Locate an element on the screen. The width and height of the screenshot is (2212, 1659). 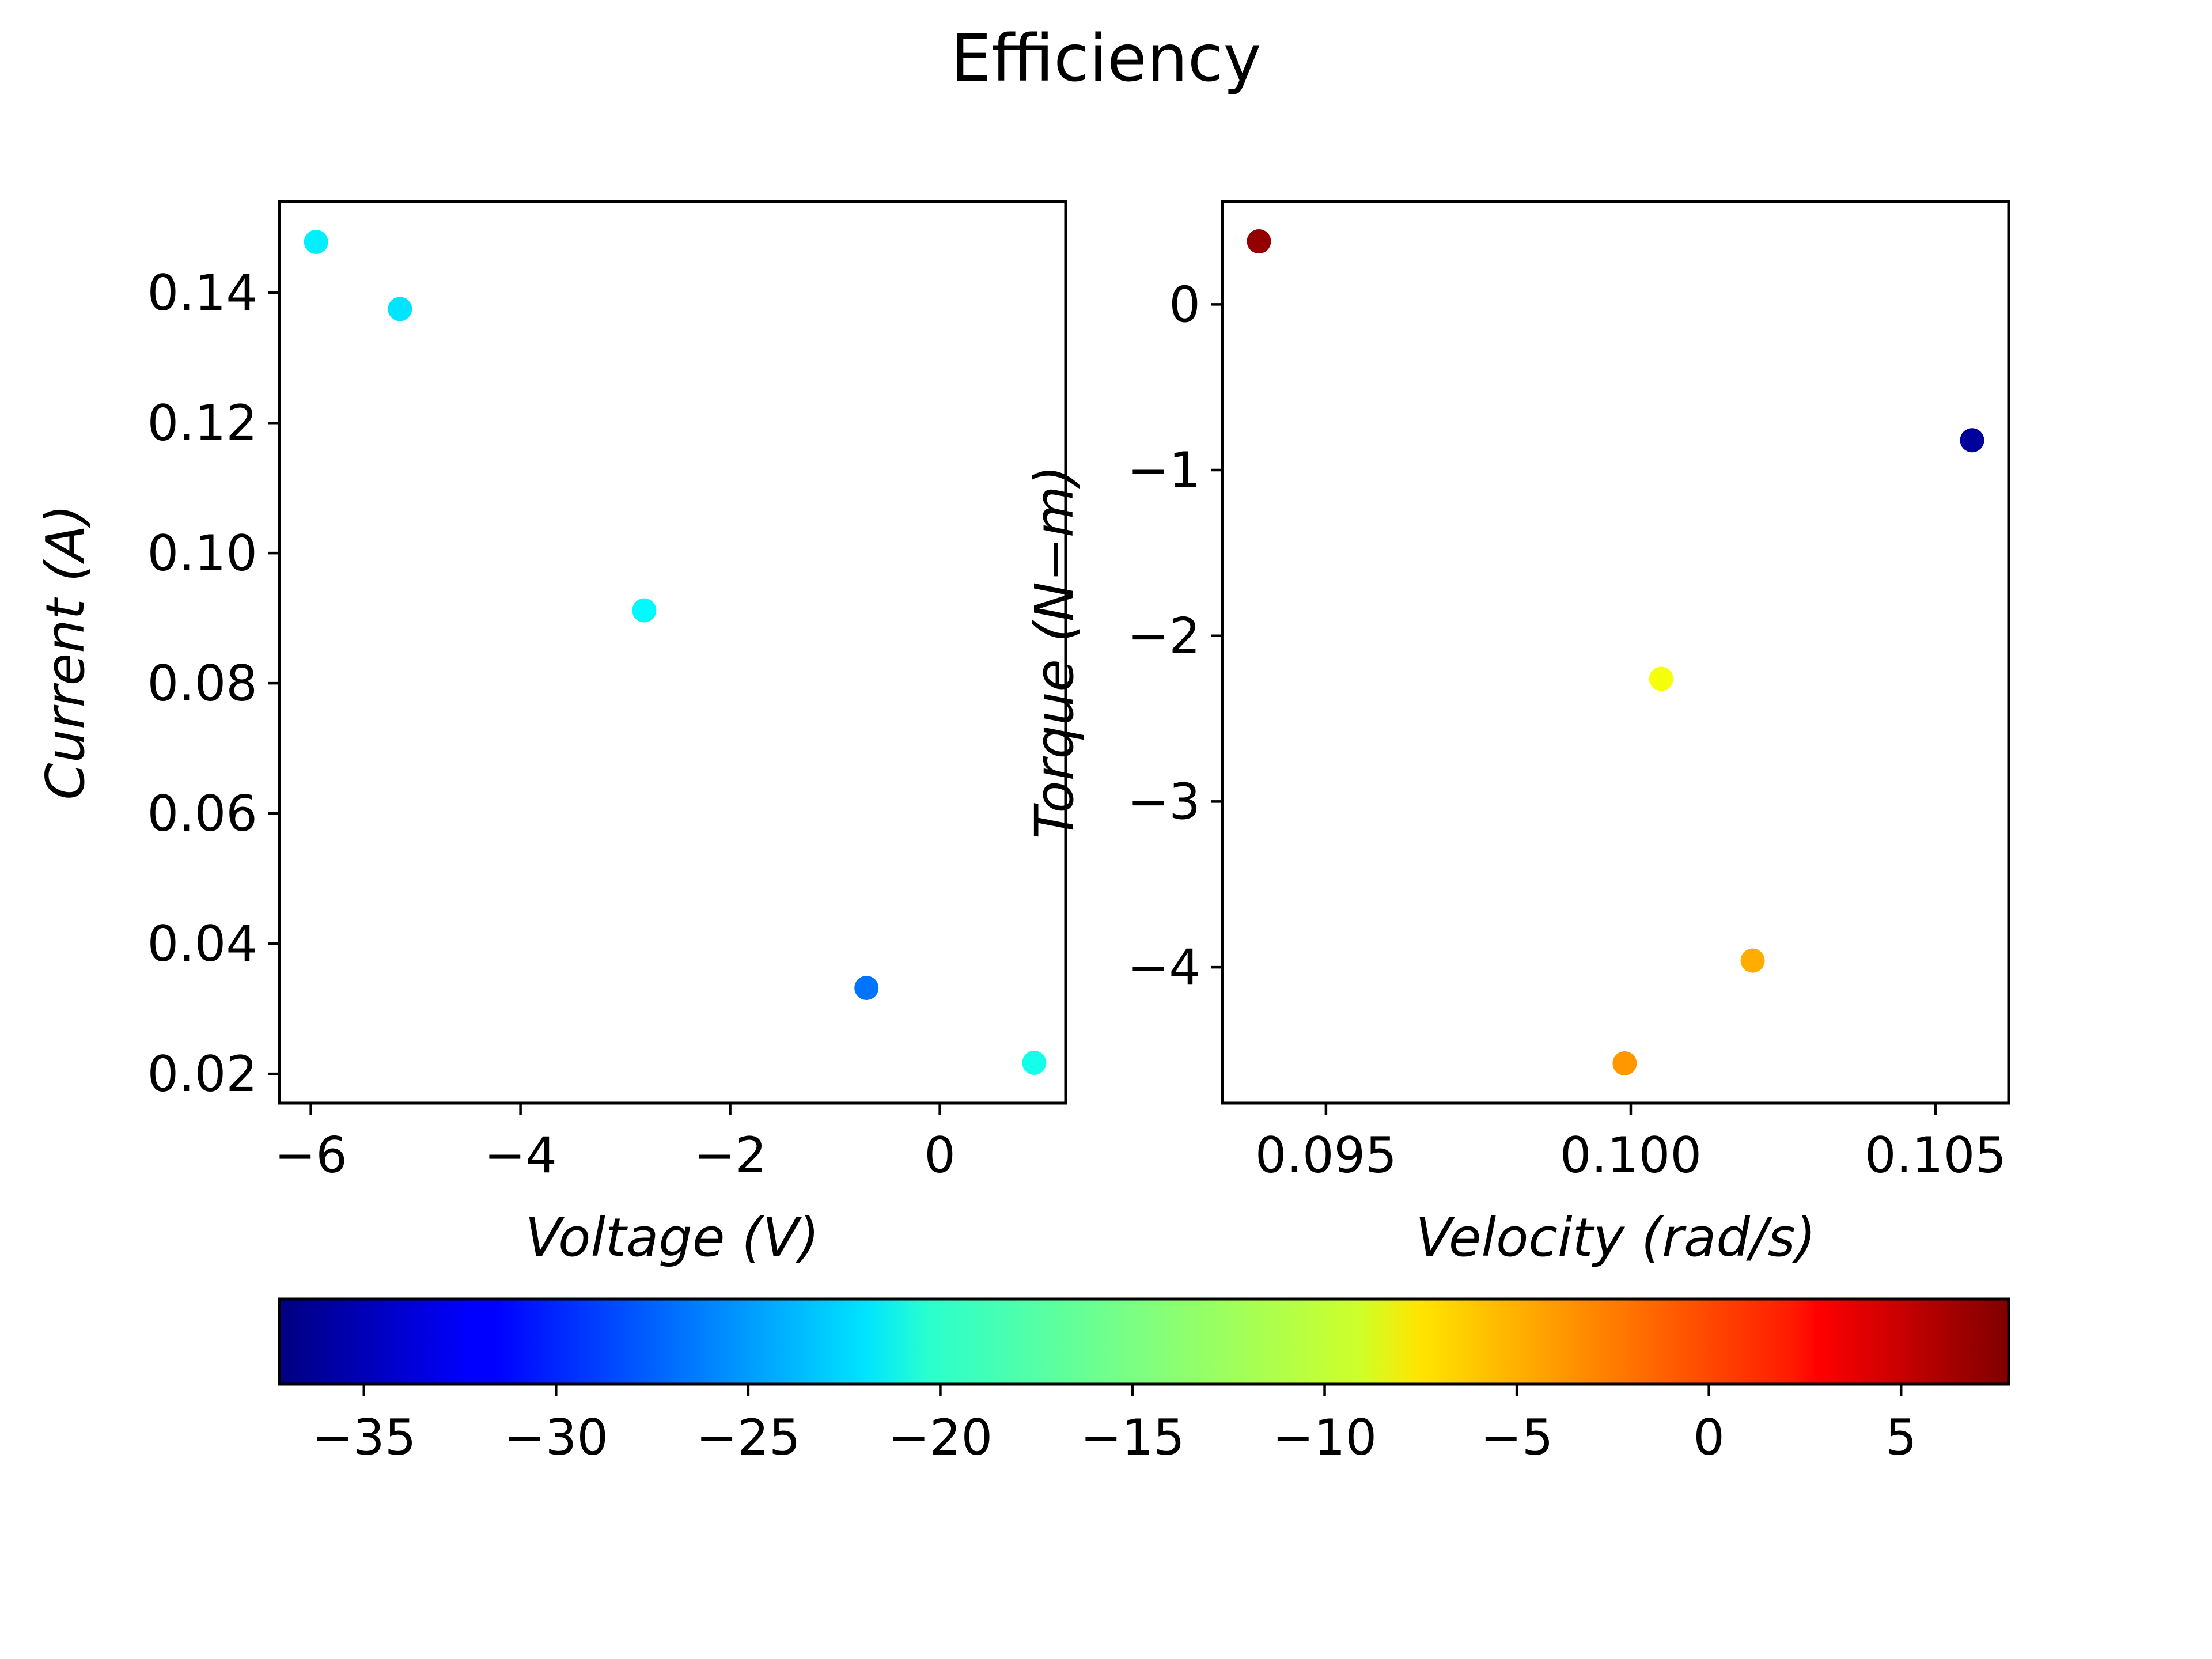
colorbar-tick-label: −10 is located at coordinates (1324, 1438).